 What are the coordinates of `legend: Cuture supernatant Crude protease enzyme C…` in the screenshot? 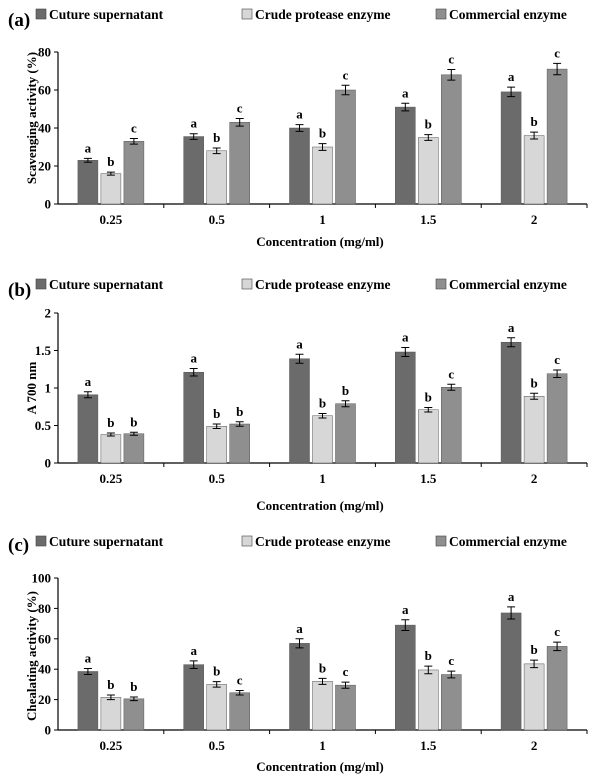 It's located at (301, 14).